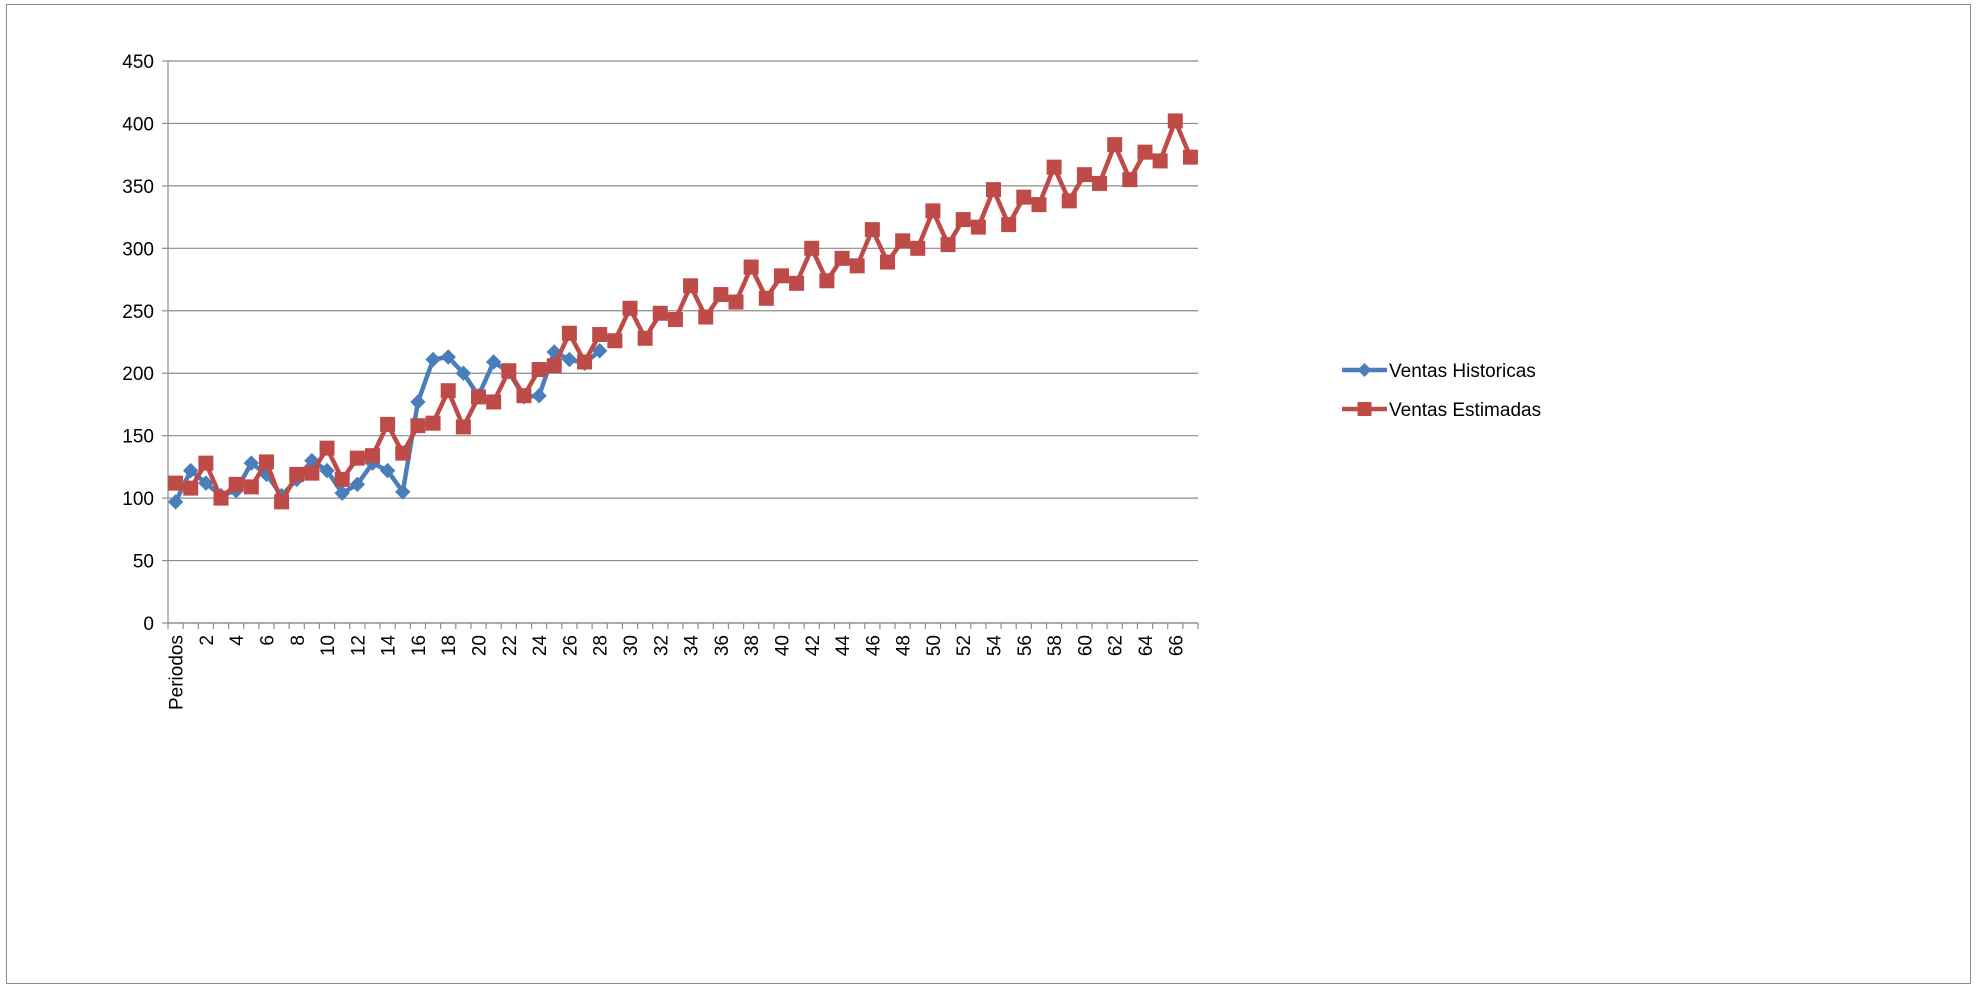 The image size is (1977, 984). Describe the element at coordinates (419, 645) in the screenshot. I see `x-tick-label: 16` at that location.